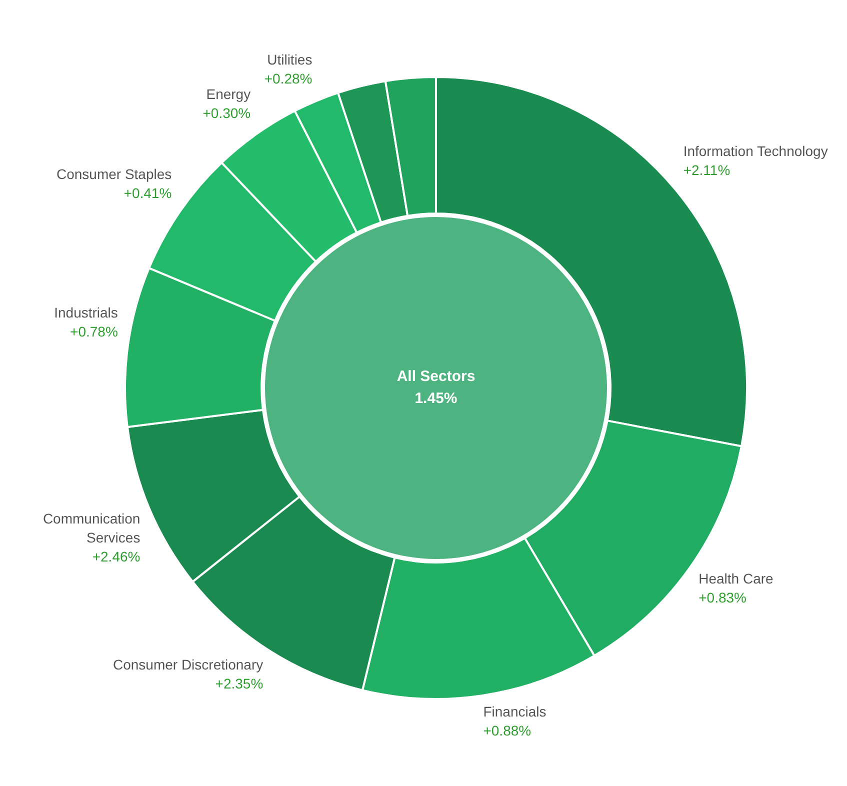  Describe the element at coordinates (114, 174) in the screenshot. I see `slice-label: Consumer Staples` at that location.